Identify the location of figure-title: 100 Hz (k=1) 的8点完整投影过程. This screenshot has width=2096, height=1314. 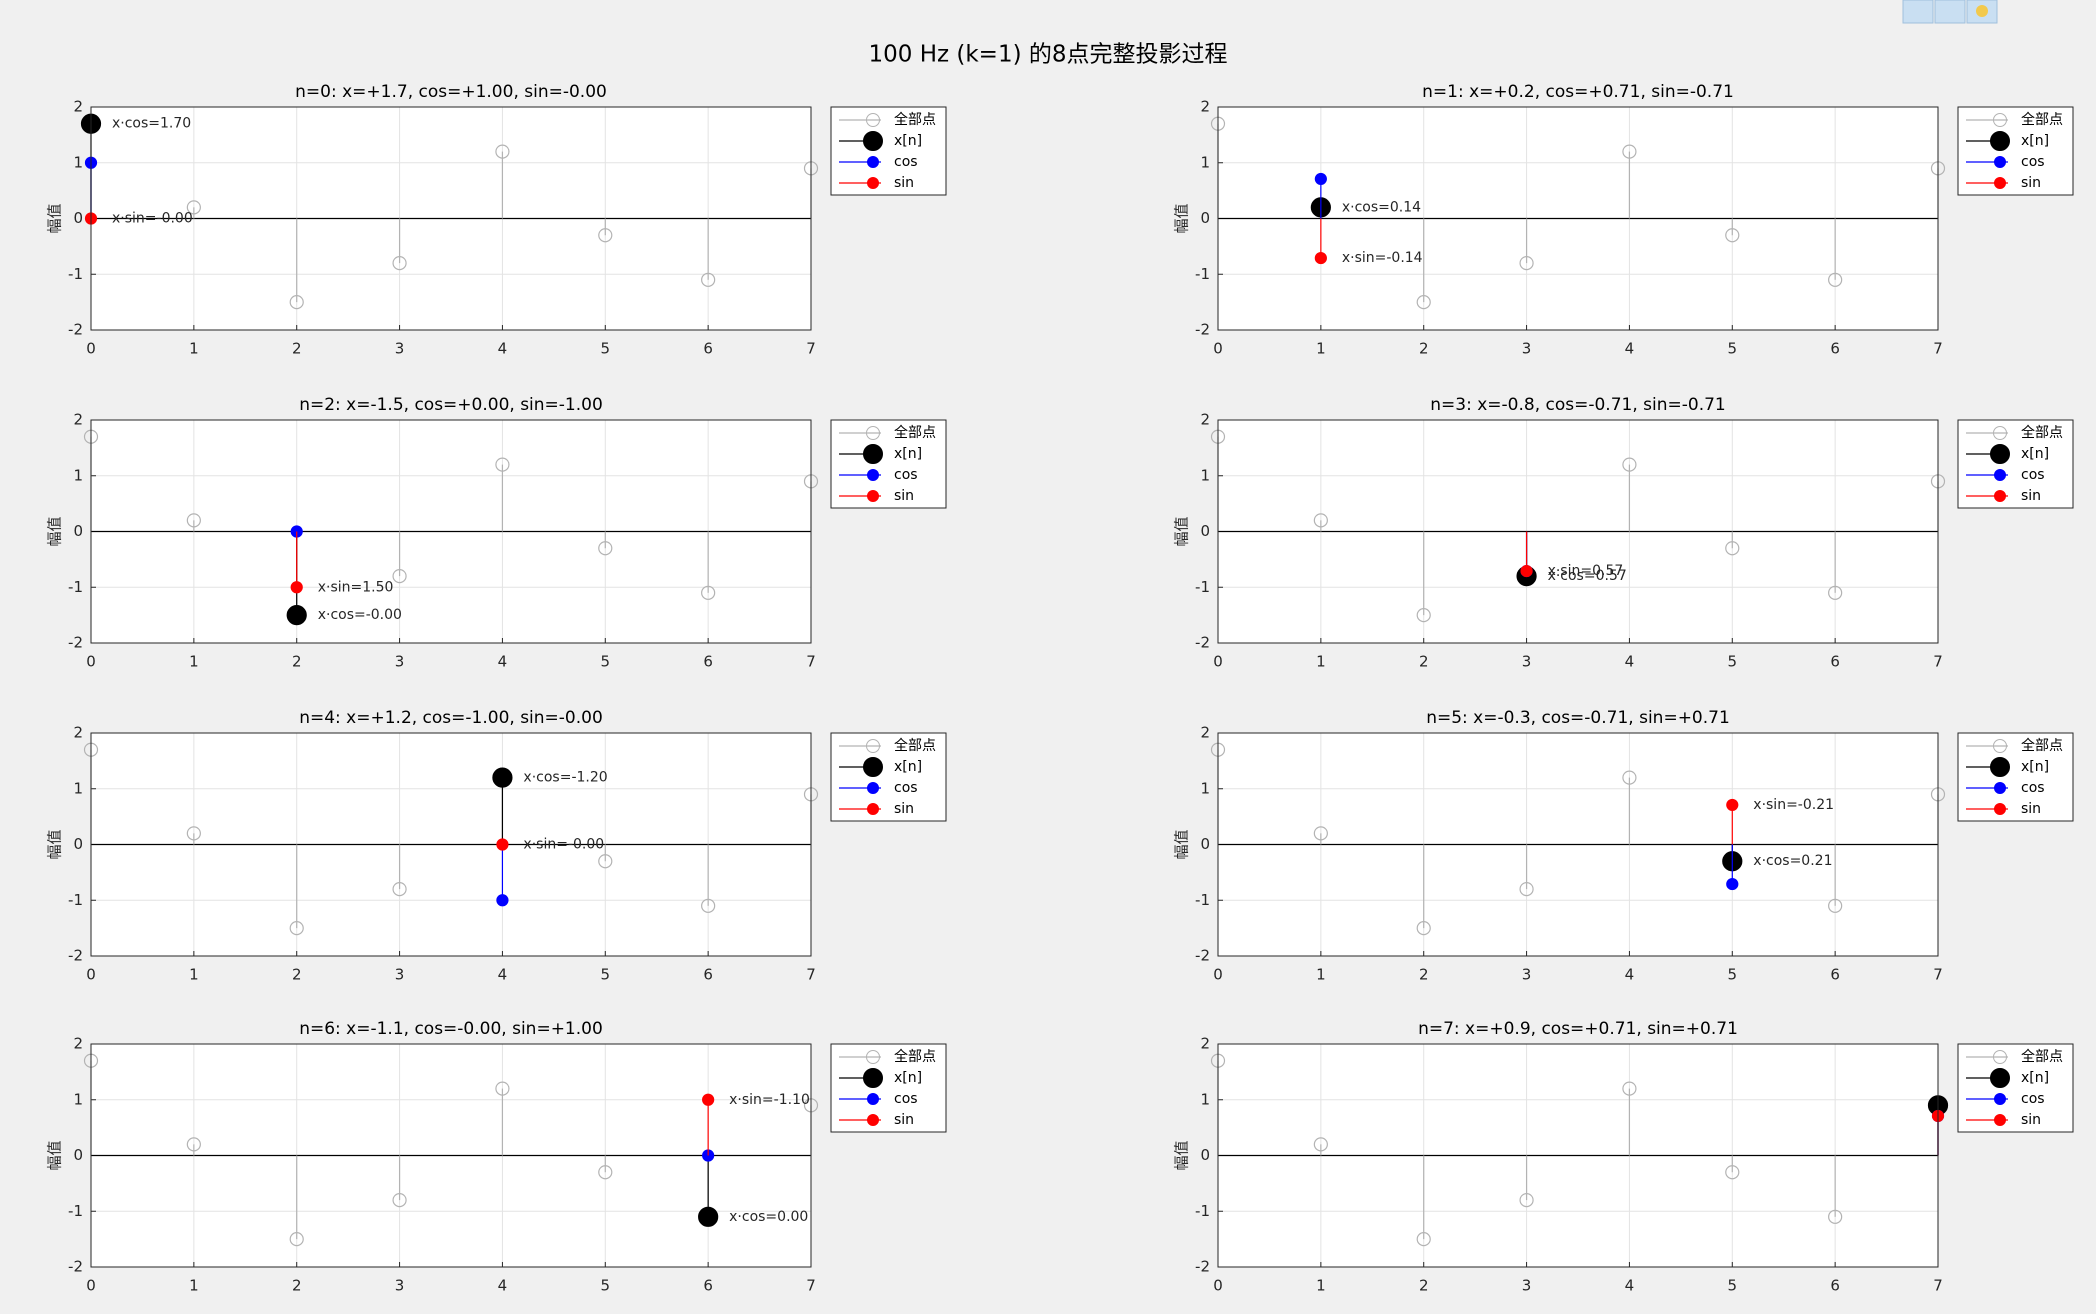
(1047, 55).